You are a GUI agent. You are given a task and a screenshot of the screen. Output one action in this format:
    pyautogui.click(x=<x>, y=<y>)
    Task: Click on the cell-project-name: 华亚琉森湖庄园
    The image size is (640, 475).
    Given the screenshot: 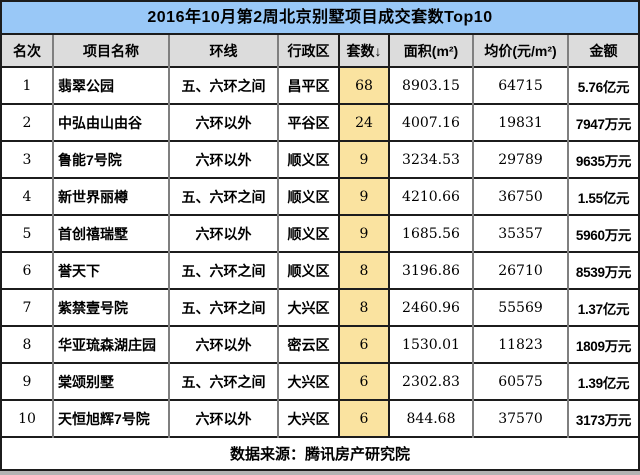 What is the action you would take?
    pyautogui.click(x=110, y=344)
    